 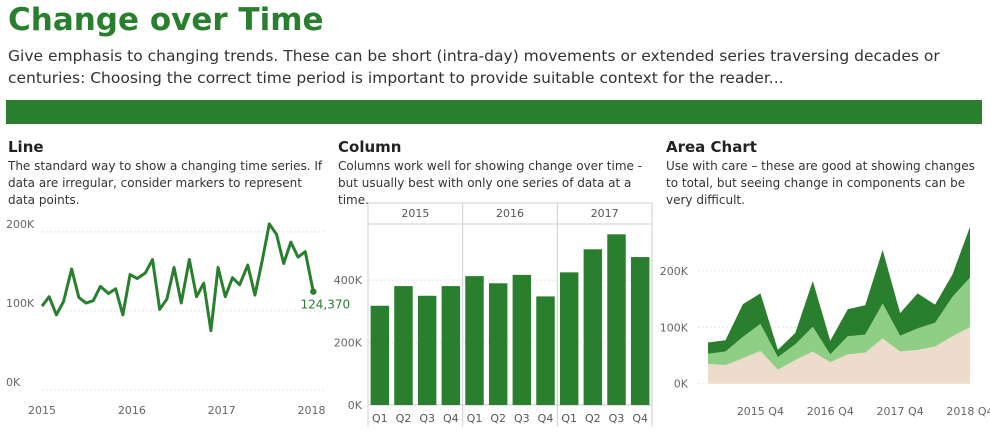 I want to click on page-title: Change over Time, so click(x=166, y=20).